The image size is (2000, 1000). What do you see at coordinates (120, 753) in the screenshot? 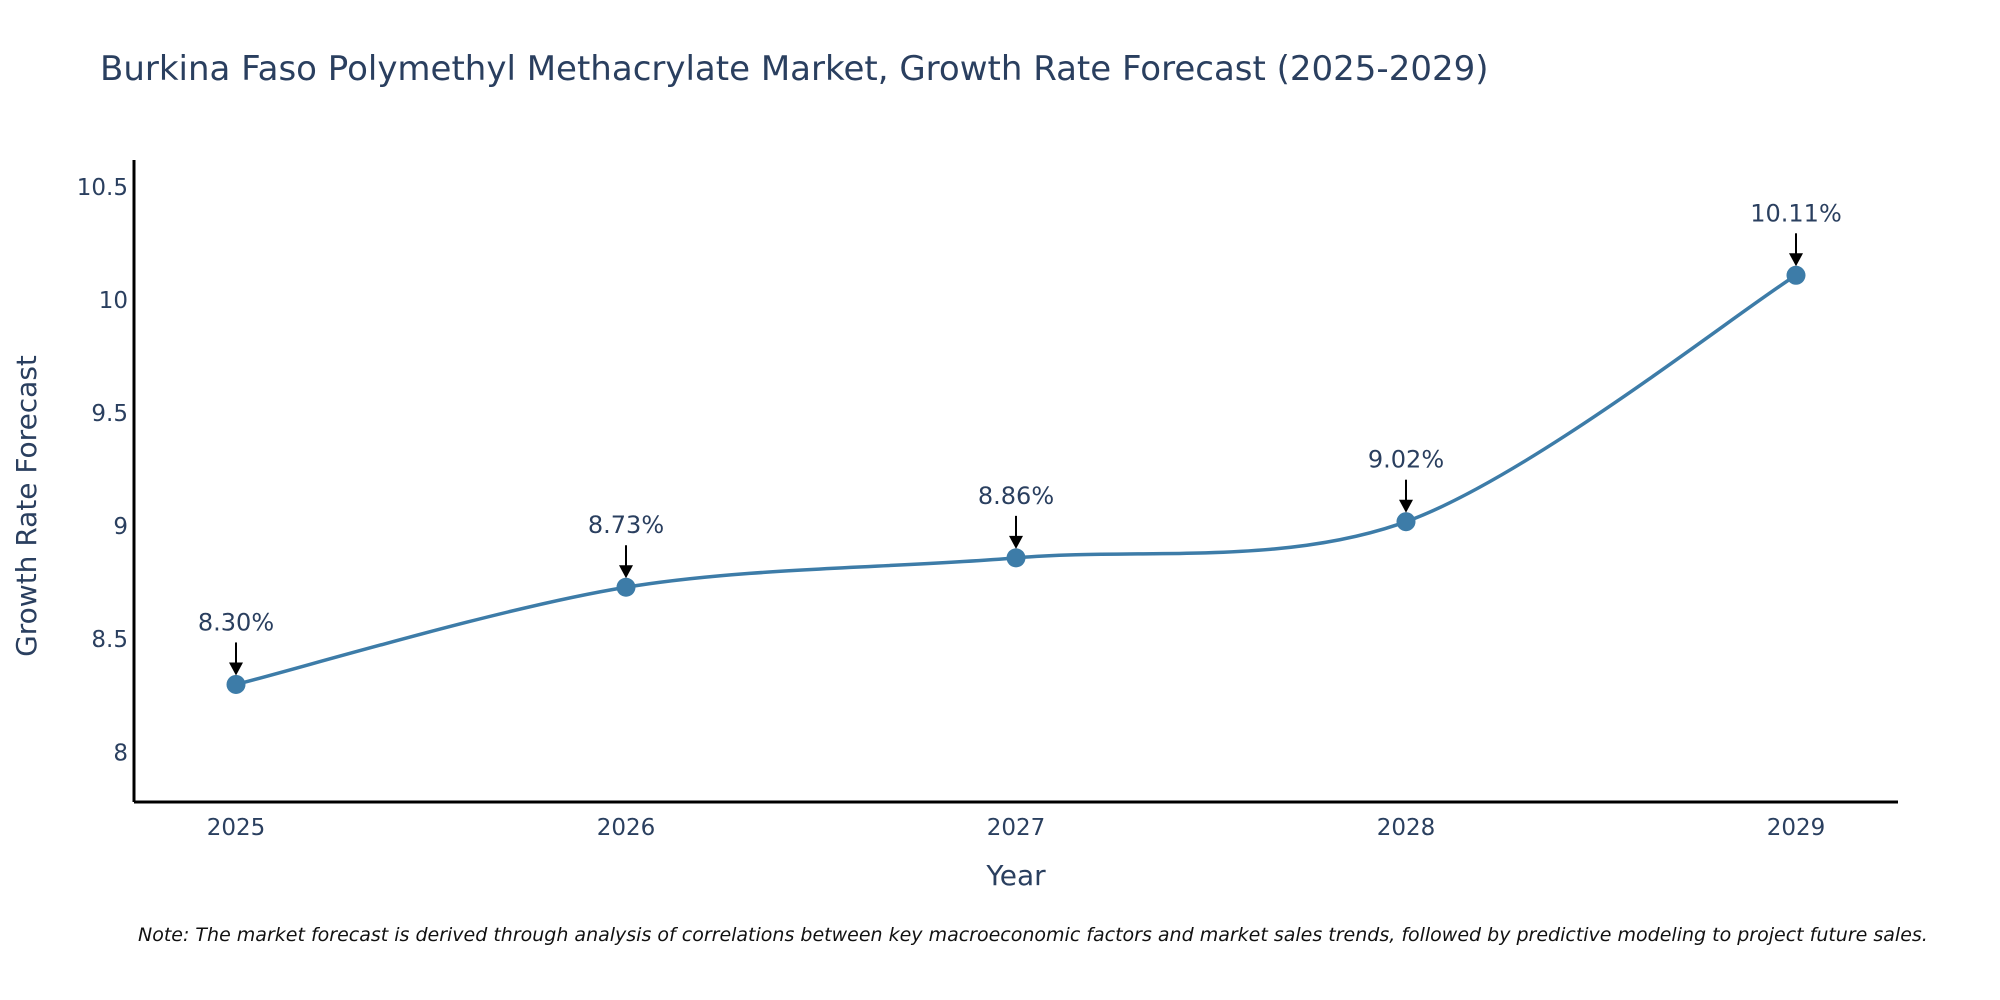
I see `y-tick-label: 8` at bounding box center [120, 753].